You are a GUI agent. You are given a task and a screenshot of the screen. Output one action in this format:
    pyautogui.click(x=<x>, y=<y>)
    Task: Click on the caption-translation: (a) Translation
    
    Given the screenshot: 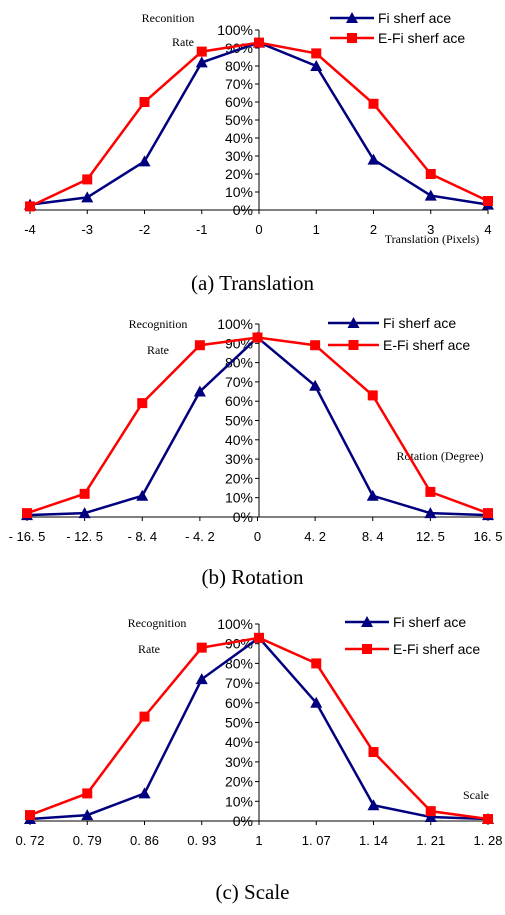 What is the action you would take?
    pyautogui.click(x=252, y=283)
    